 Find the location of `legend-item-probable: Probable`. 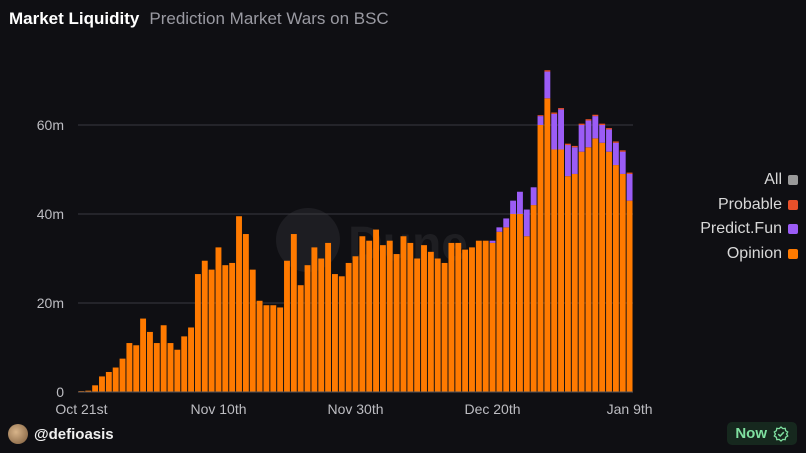

legend-item-probable: Probable is located at coordinates (749, 205).